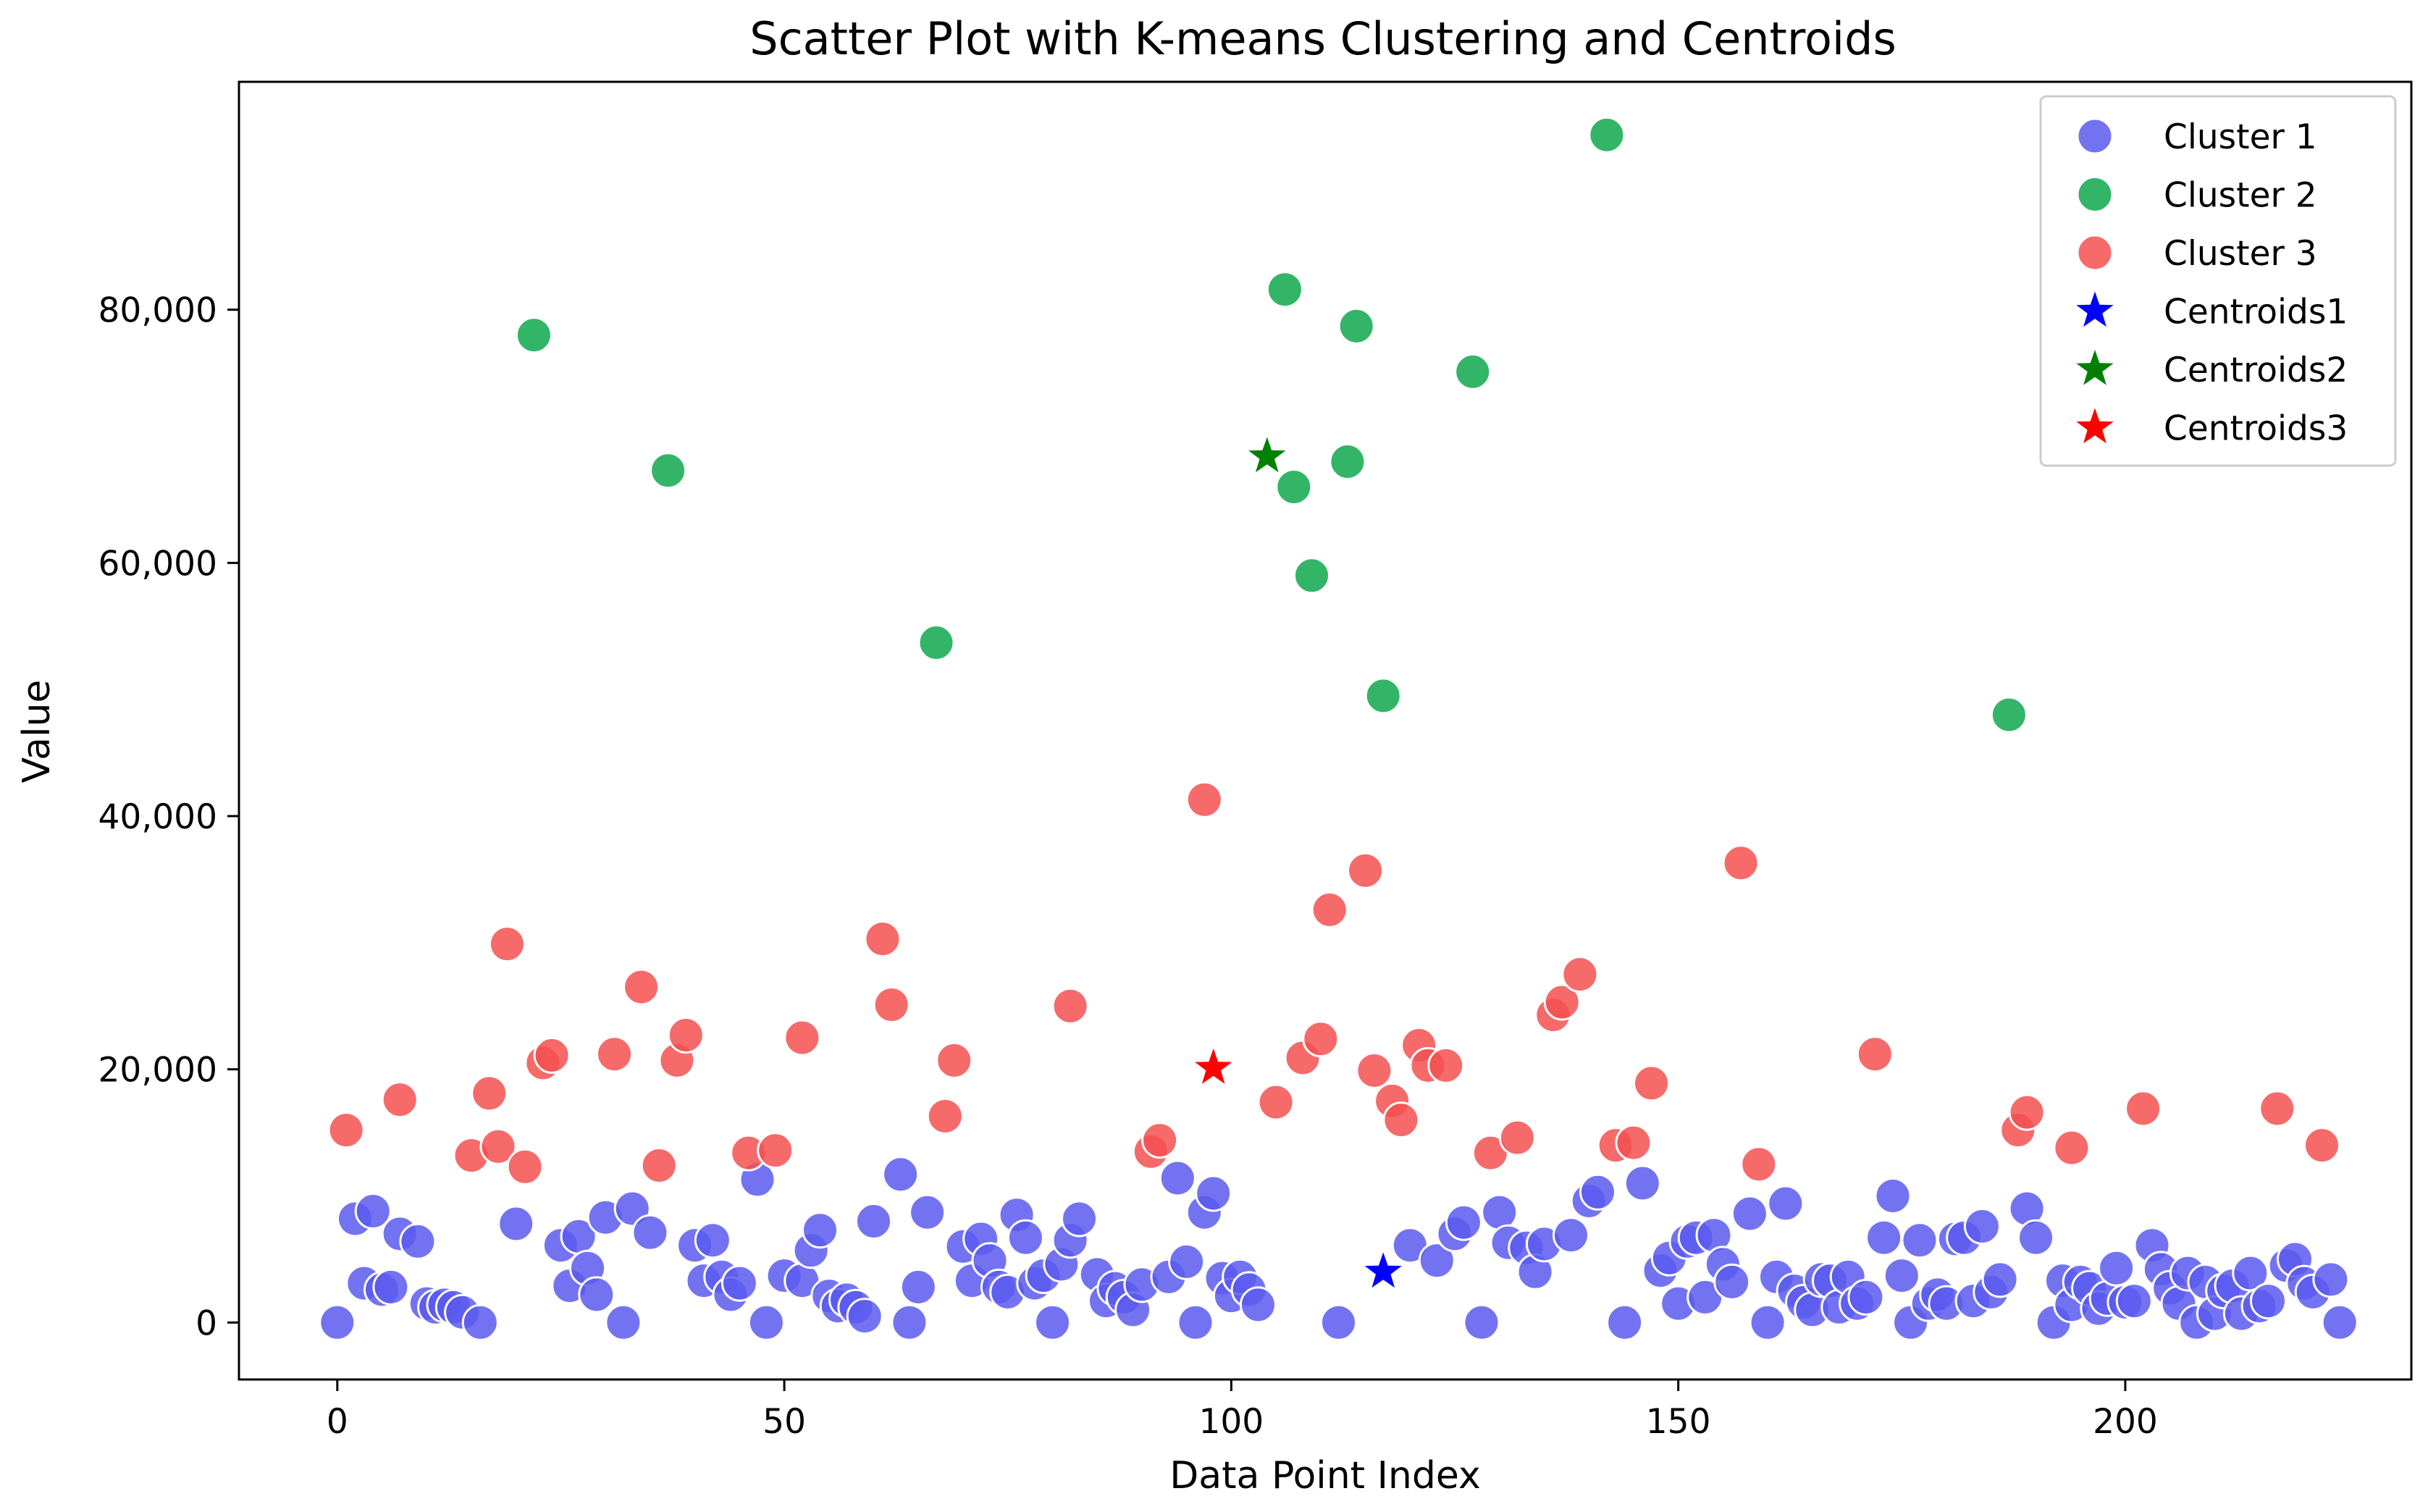 The width and height of the screenshot is (2428, 1512). What do you see at coordinates (206, 1323) in the screenshot?
I see `y-tick-label: 0` at bounding box center [206, 1323].